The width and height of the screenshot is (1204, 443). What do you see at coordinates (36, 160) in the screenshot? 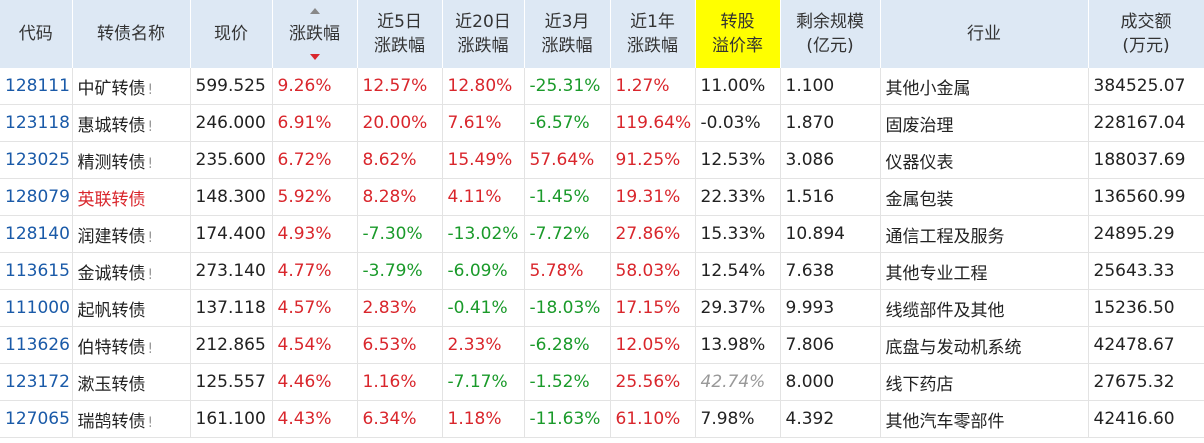
I see `cell: 123025` at bounding box center [36, 160].